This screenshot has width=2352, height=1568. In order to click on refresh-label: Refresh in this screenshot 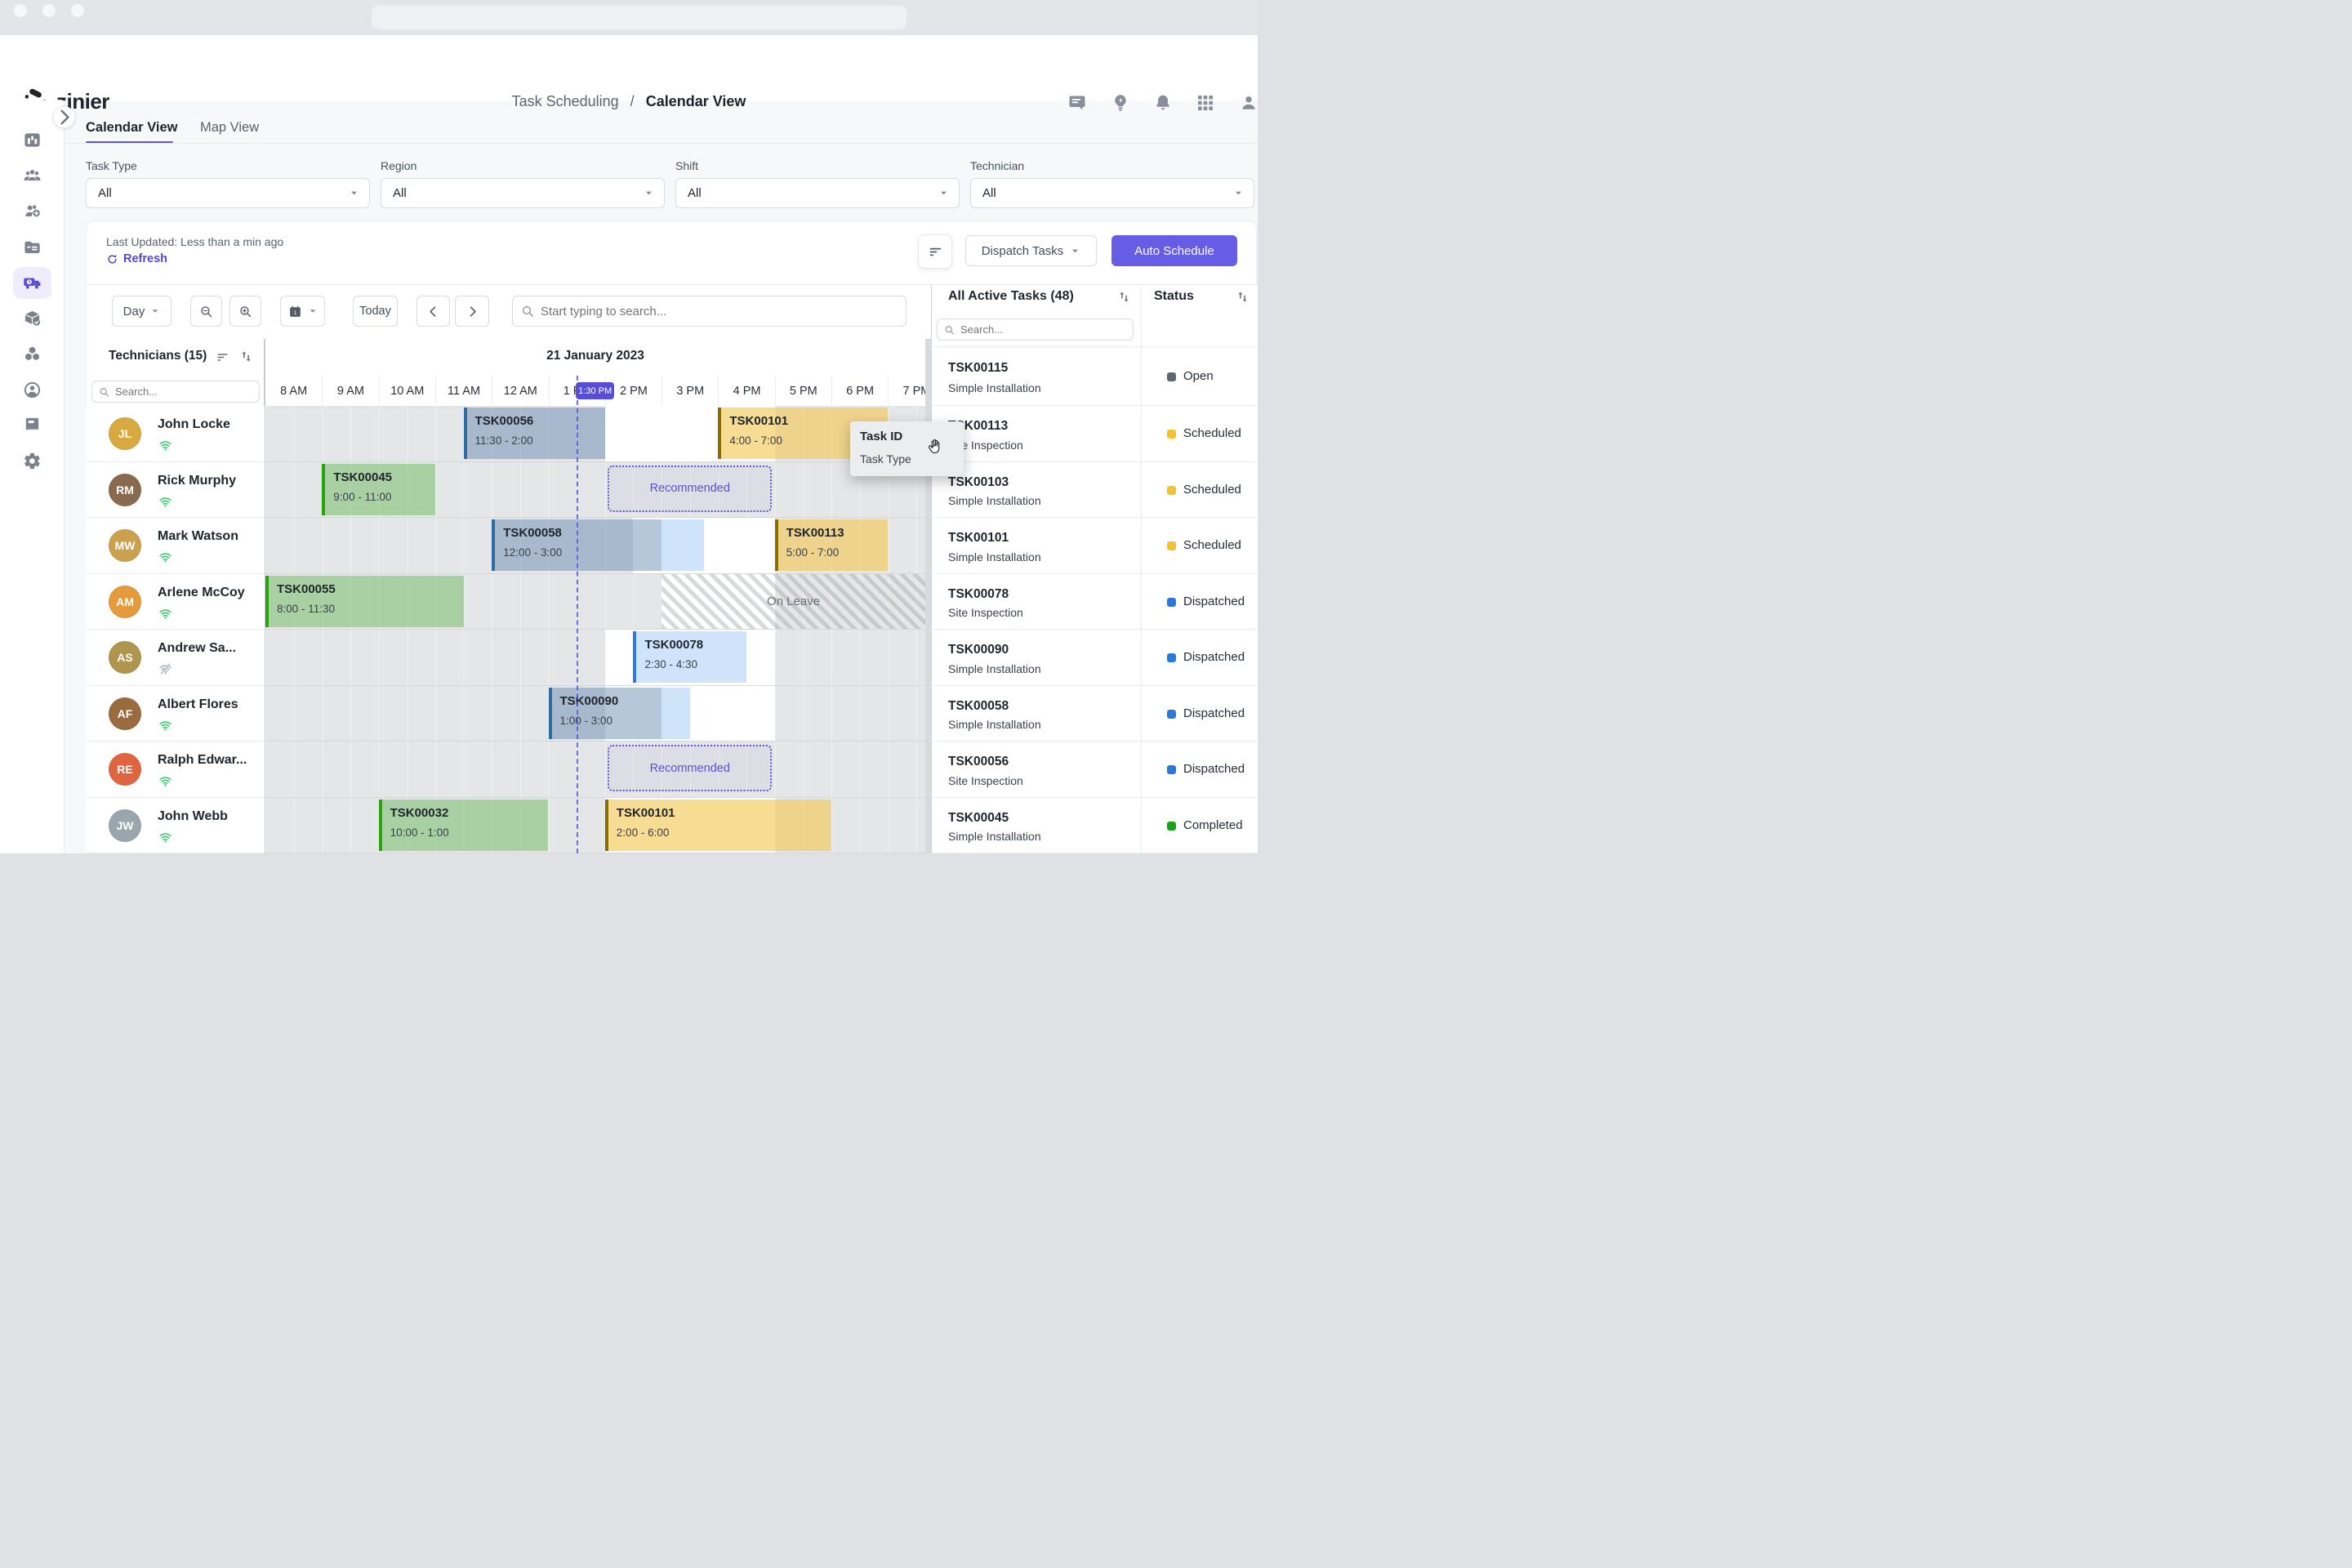, I will do `click(145, 258)`.